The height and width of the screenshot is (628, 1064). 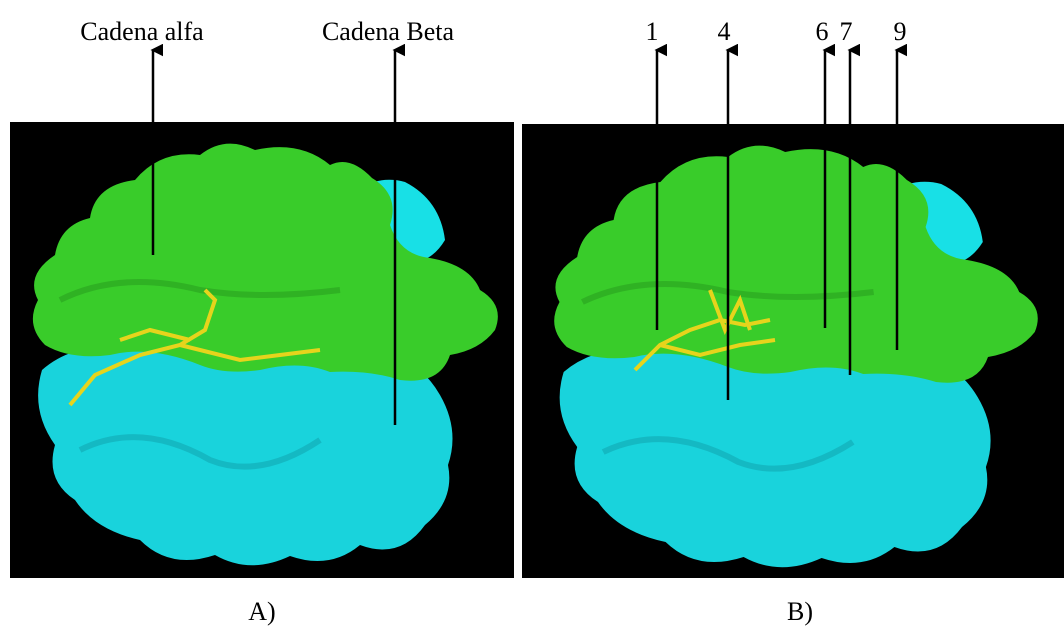 What do you see at coordinates (800, 611) in the screenshot?
I see `caption: B)` at bounding box center [800, 611].